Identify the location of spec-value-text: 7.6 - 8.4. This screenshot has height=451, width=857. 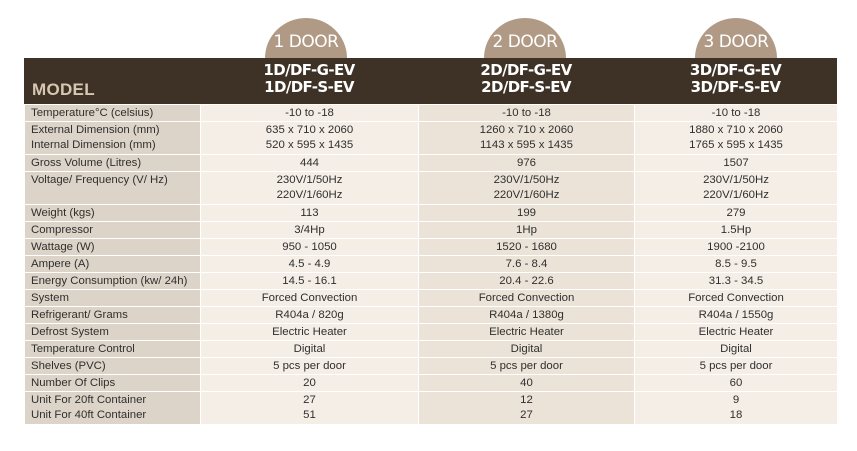
(526, 264).